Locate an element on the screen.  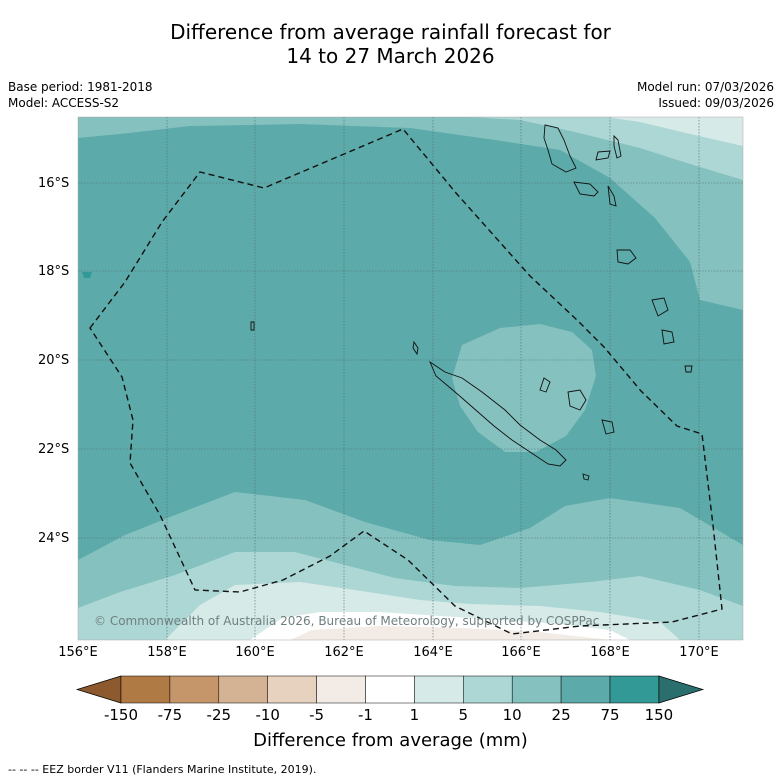
island-aneityum is located at coordinates (688, 369).